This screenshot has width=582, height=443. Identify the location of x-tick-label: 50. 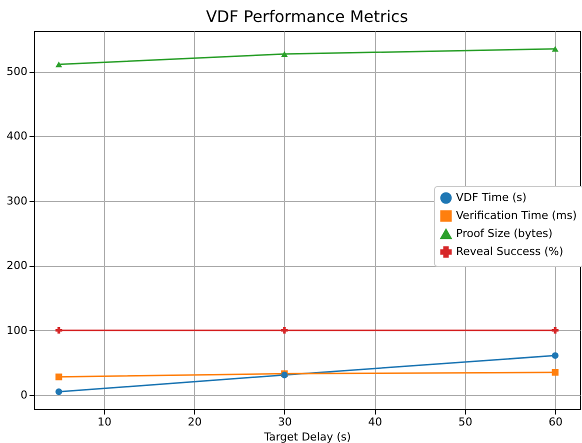
(465, 422).